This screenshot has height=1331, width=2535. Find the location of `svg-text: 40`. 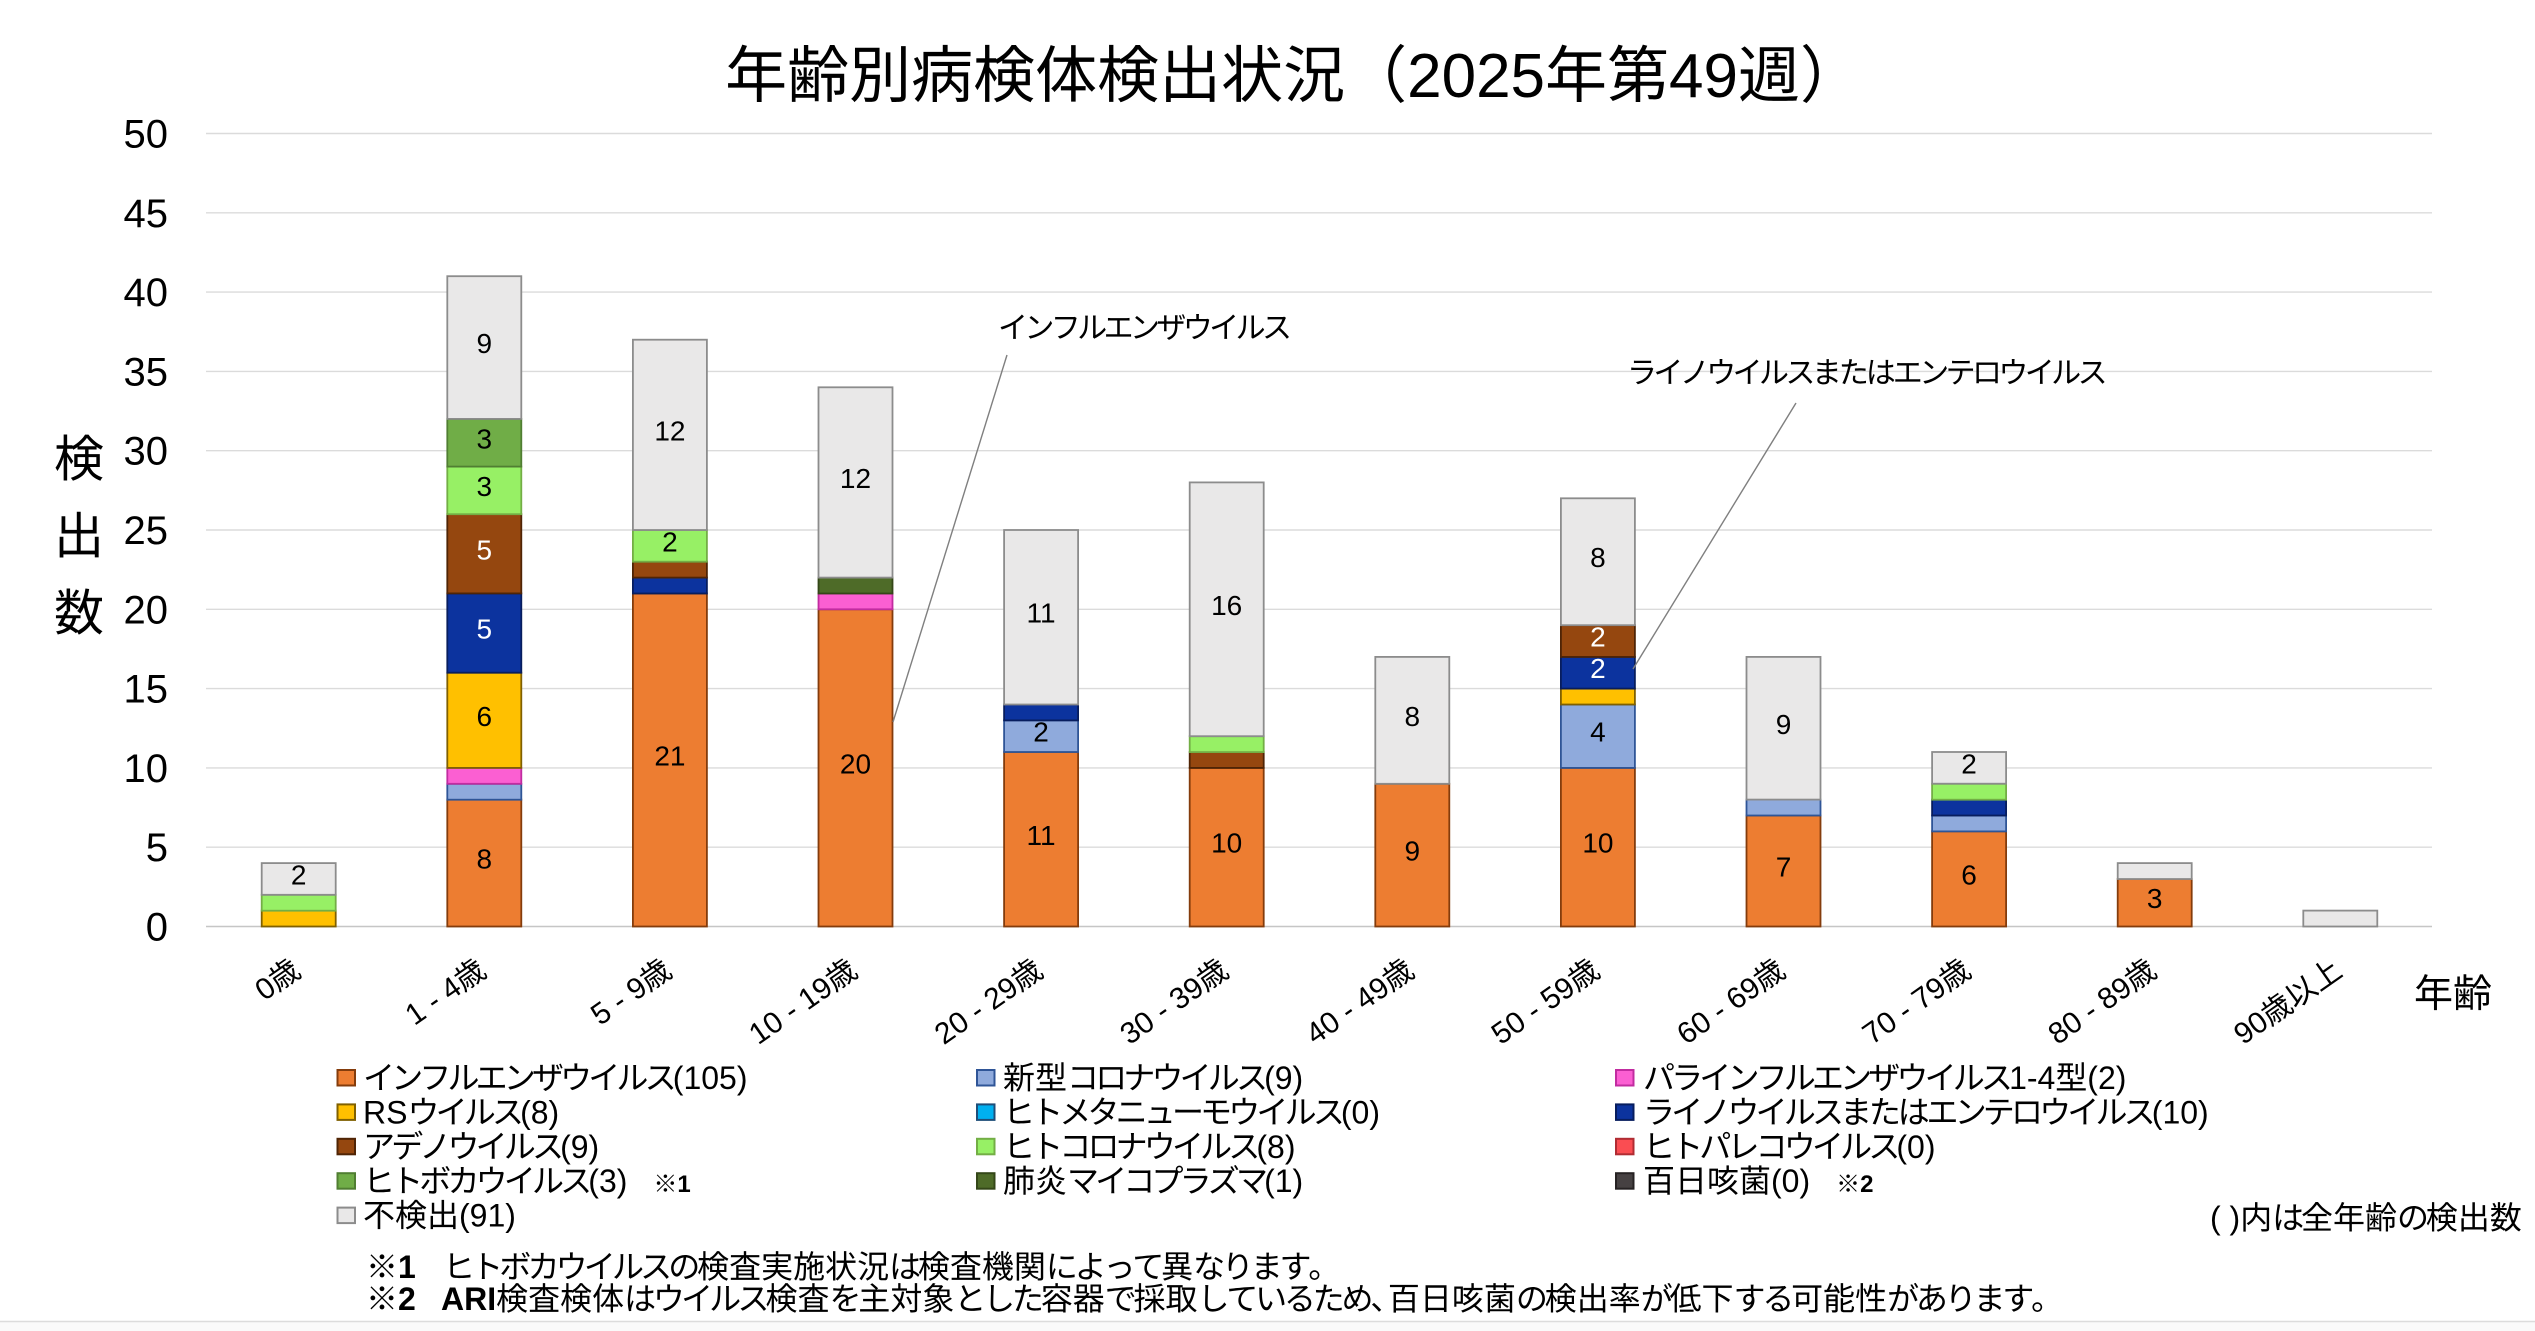

svg-text: 40 is located at coordinates (146, 293).